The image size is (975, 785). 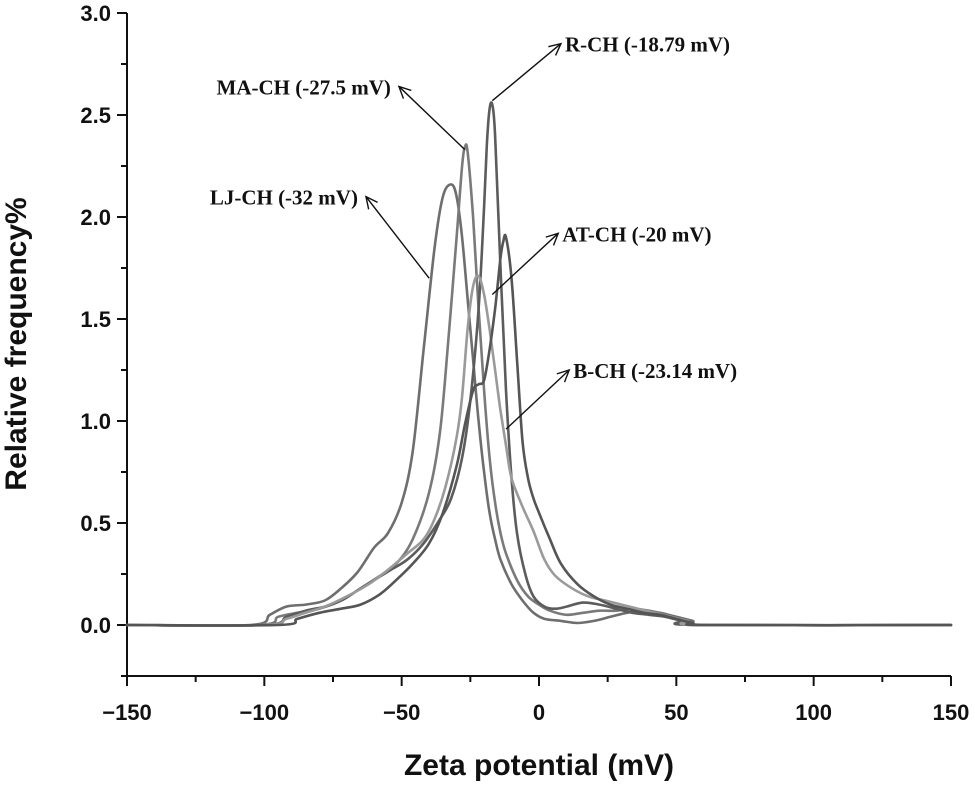 What do you see at coordinates (655, 371) in the screenshot?
I see `annotation-label: B-CH (-23.14 mV)` at bounding box center [655, 371].